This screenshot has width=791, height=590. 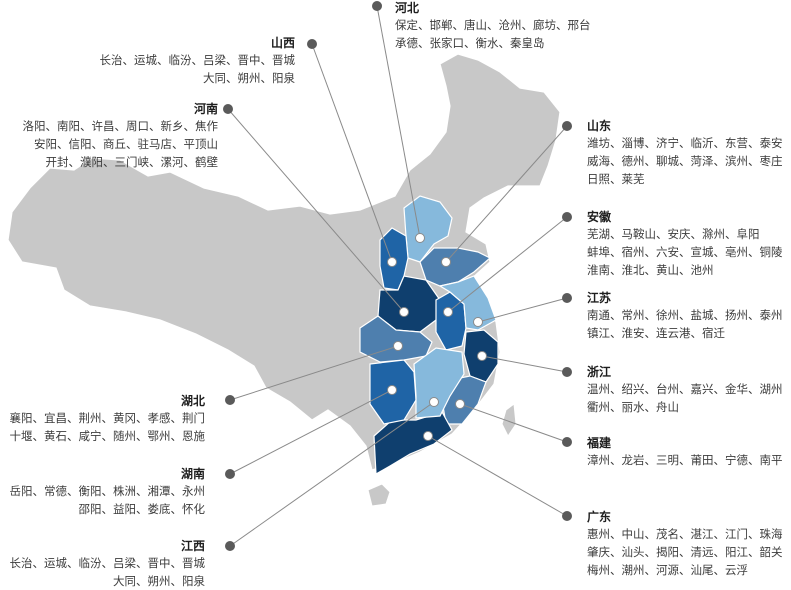 I want to click on label-jiangxi: 江西 长治、运城、临汾、吕梁、晋中、晋城 大同、朔州、阳泉, so click(x=108, y=564).